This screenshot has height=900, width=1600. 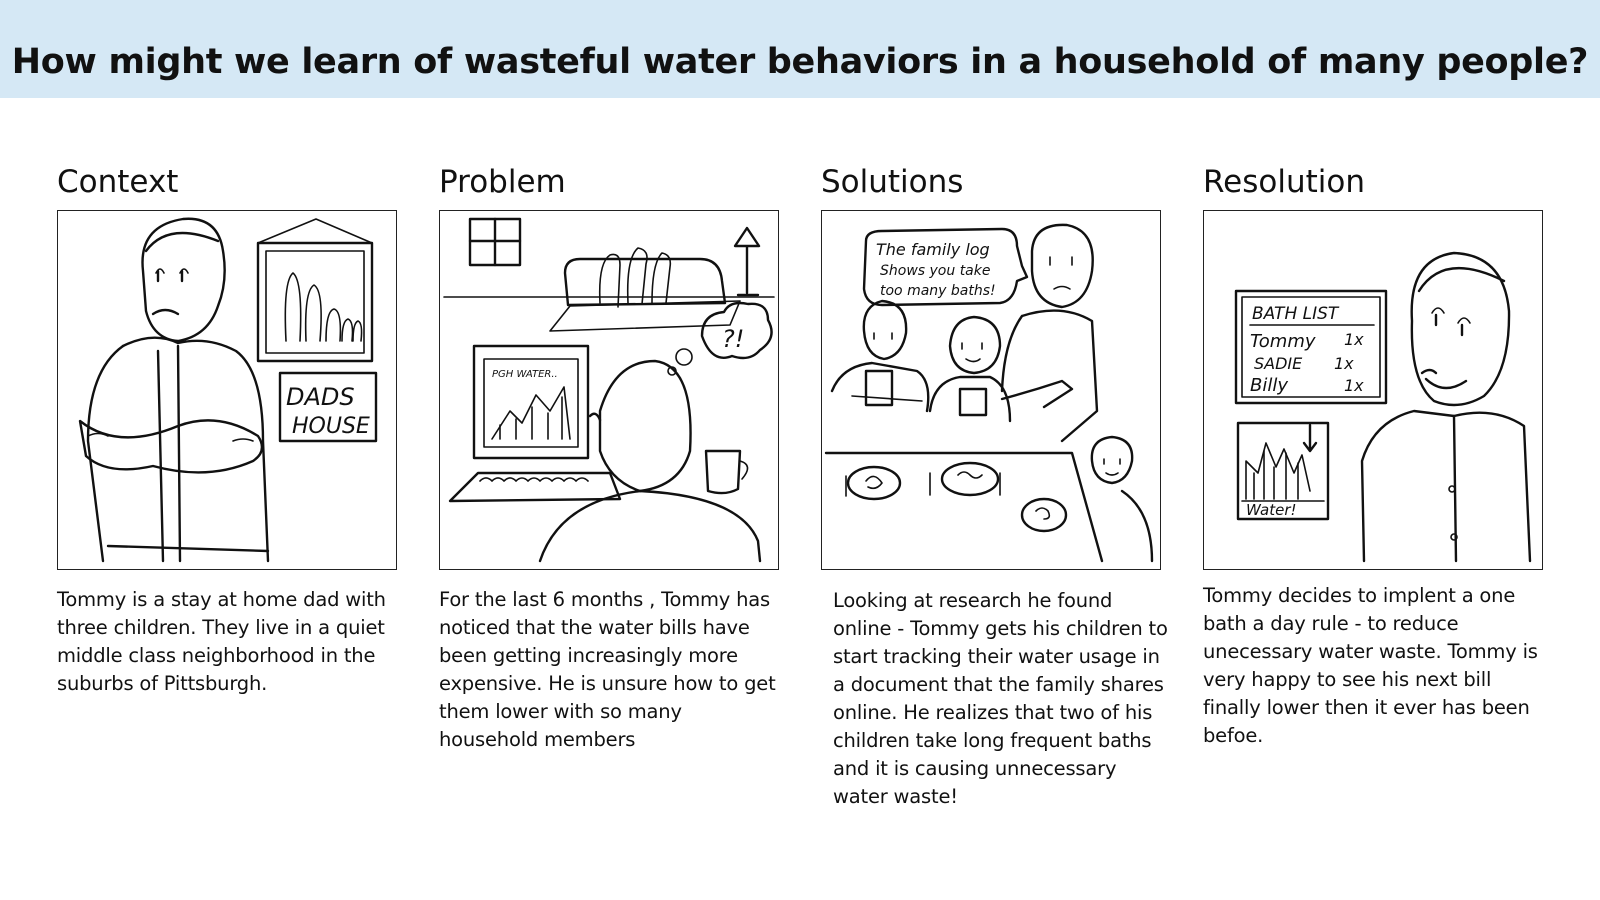 I want to click on list-count-tommy: 1x, so click(x=1354, y=339).